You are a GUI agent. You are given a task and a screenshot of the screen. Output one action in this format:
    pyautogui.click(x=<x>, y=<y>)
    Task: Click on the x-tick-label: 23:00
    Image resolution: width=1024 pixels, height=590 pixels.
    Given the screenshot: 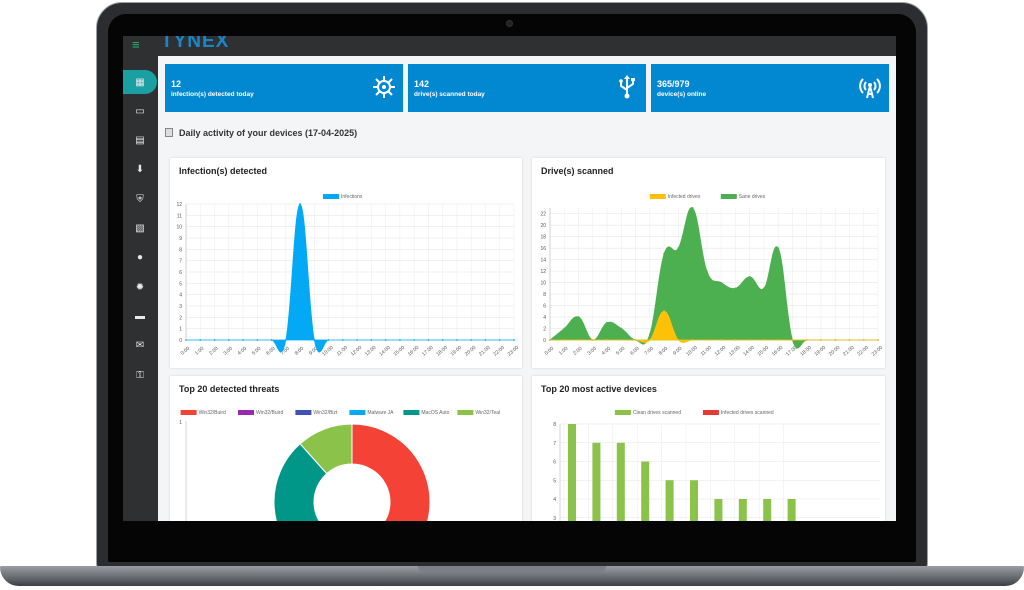 What is the action you would take?
    pyautogui.click(x=878, y=351)
    